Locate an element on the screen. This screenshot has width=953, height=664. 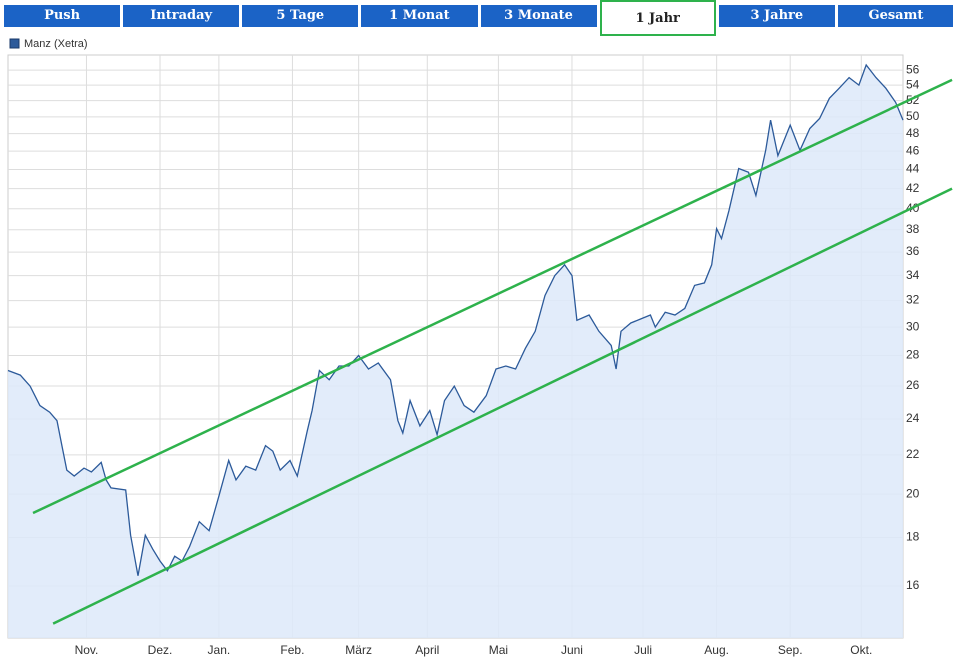
y-tick-label: 38 is located at coordinates (913, 229).